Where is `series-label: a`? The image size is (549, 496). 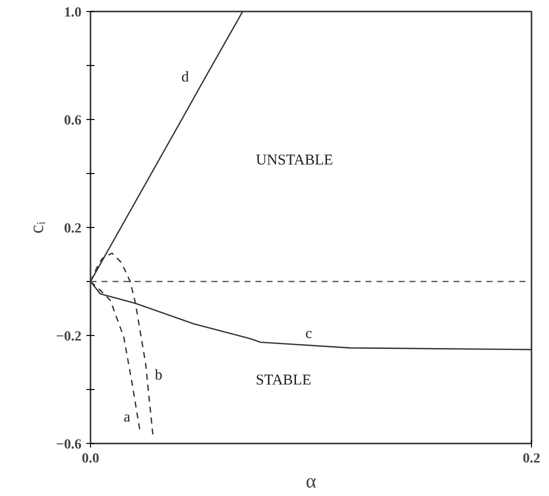 series-label: a is located at coordinates (127, 418).